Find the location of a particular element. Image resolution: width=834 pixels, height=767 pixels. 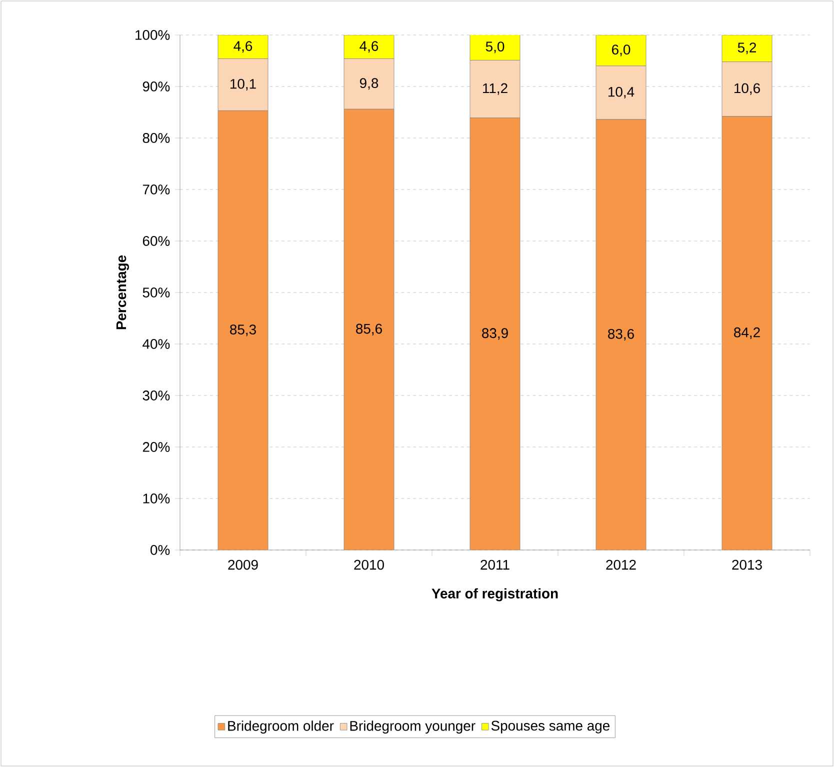

y-tick-label: 80% is located at coordinates (156, 138).